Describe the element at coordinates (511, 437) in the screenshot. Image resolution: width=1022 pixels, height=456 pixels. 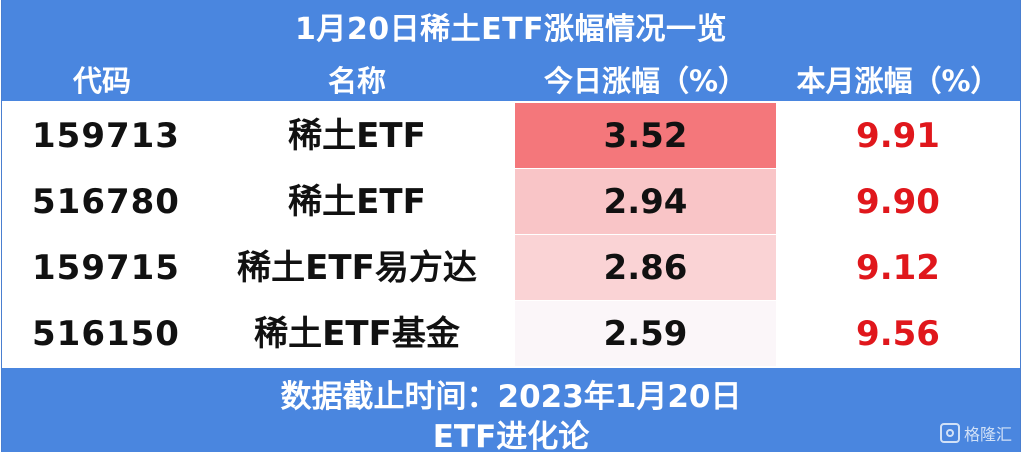
I see `source-label: ETF进化论` at that location.